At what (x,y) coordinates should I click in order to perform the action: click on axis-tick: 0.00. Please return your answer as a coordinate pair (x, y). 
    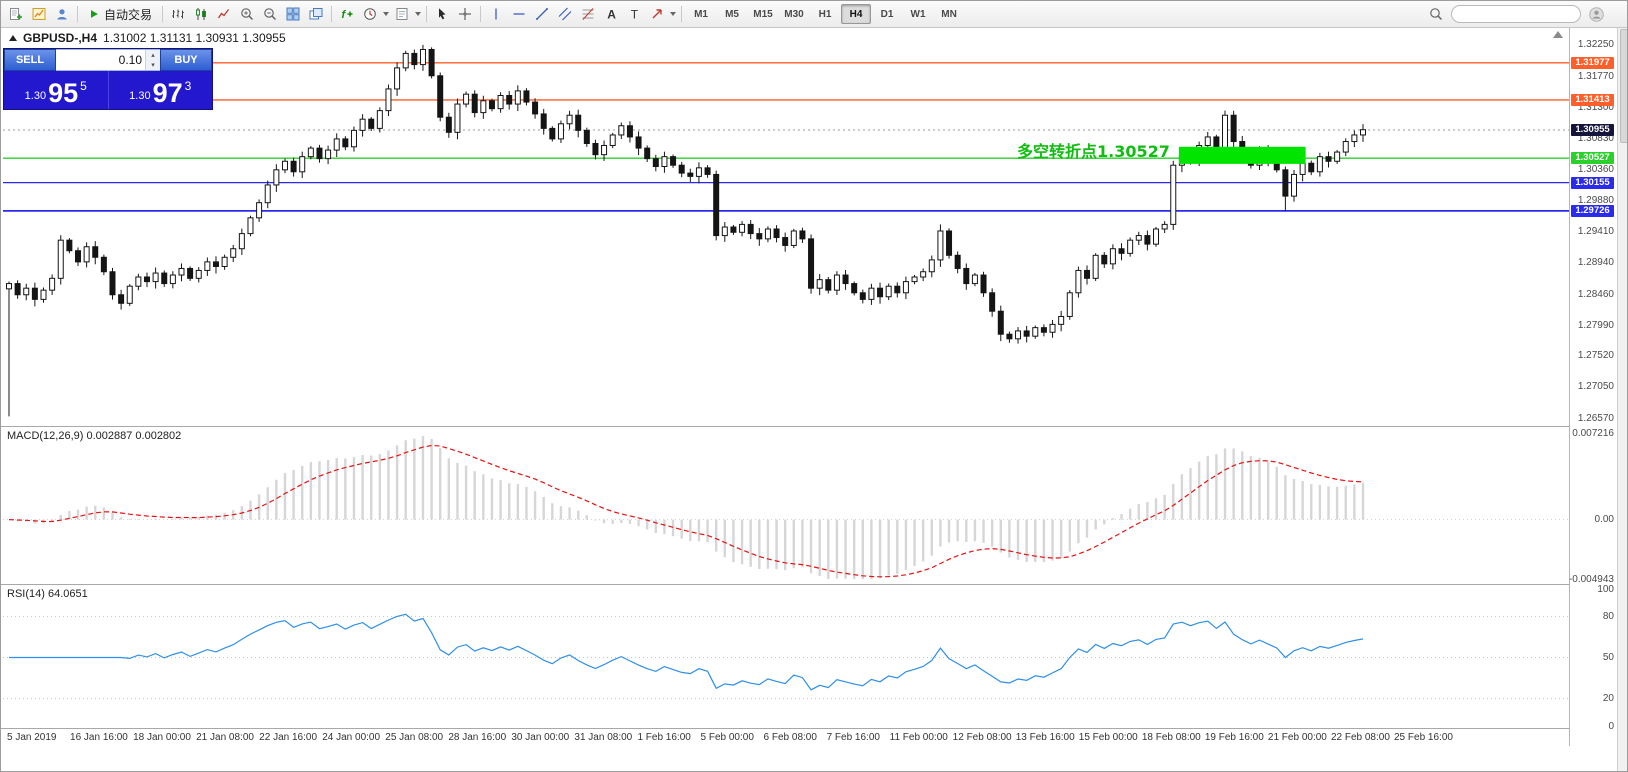
    Looking at the image, I should click on (1604, 520).